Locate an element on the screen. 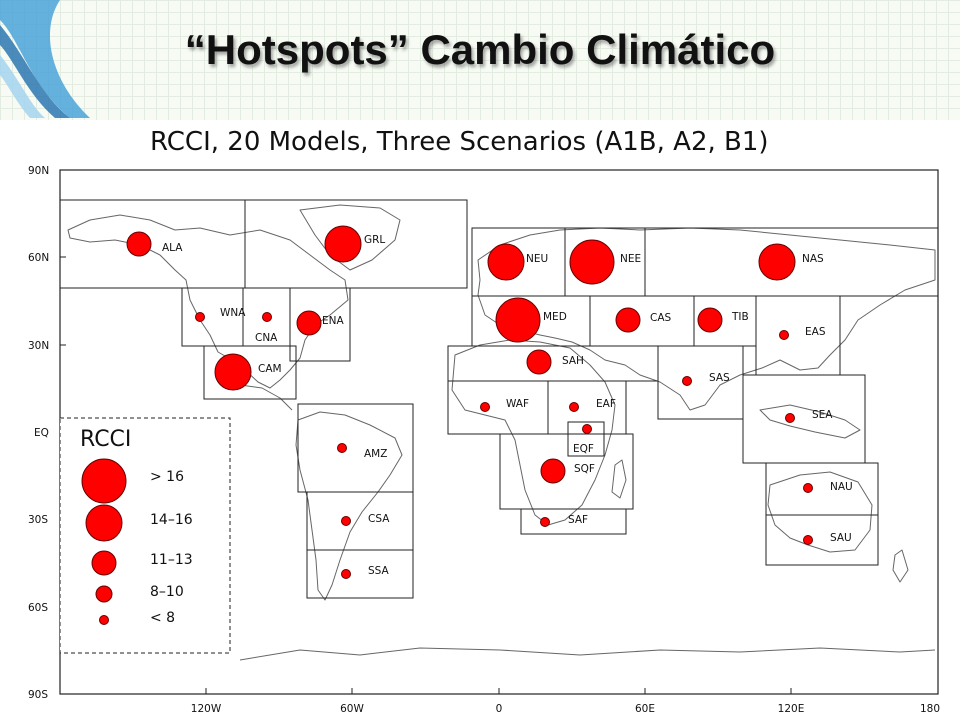  y-tick-label: 30N is located at coordinates (38, 346).